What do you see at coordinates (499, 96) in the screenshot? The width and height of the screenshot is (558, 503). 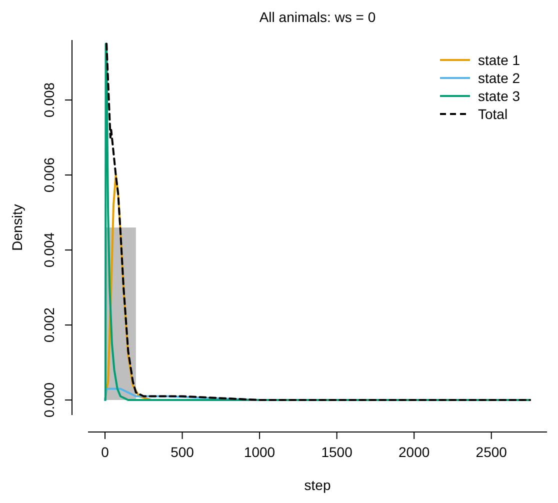 I see `legend-label: state 3` at bounding box center [499, 96].